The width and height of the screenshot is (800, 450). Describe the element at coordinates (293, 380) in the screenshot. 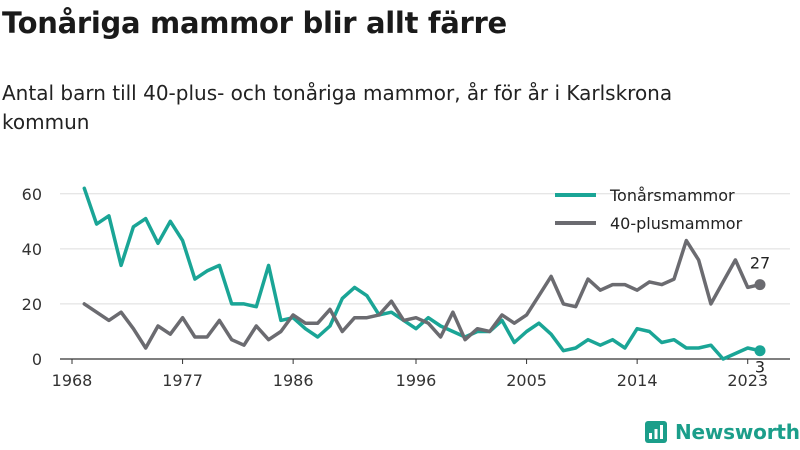

I see `x-tick-label: 1986` at that location.